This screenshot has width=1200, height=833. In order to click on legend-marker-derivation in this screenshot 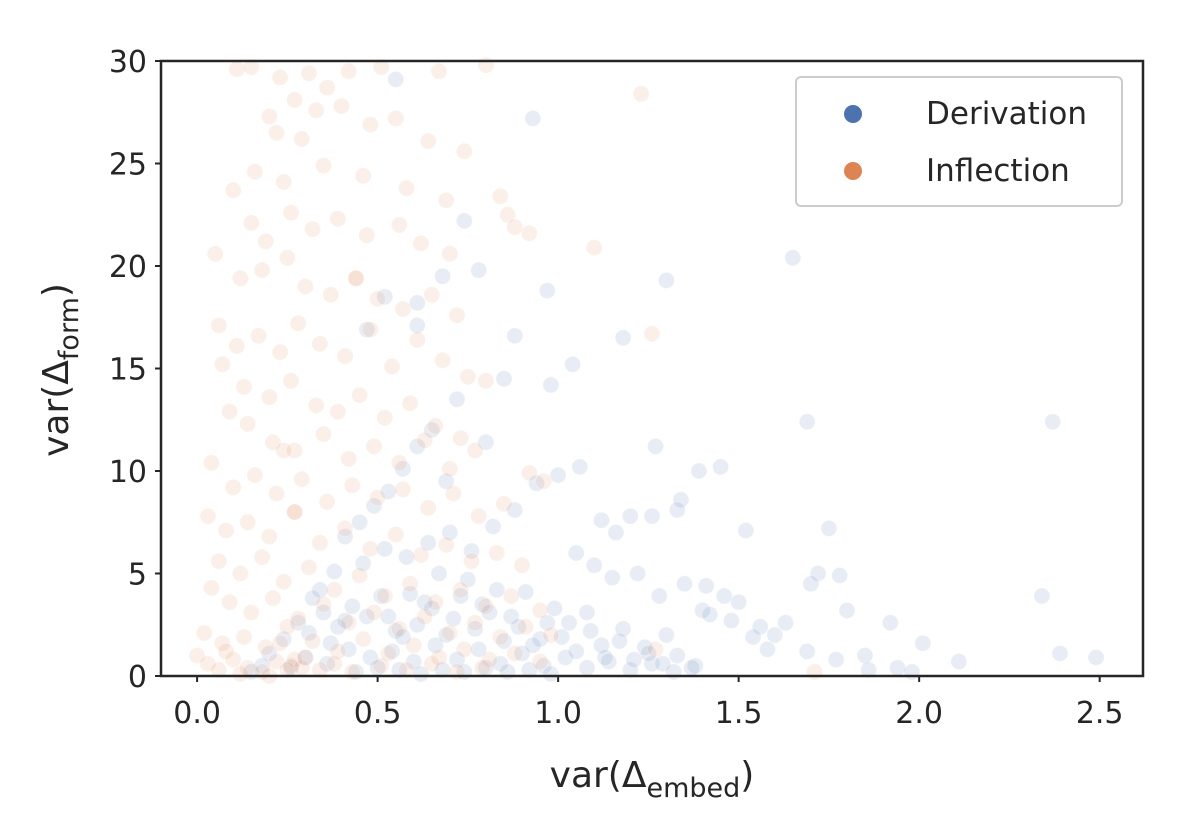, I will do `click(853, 114)`.